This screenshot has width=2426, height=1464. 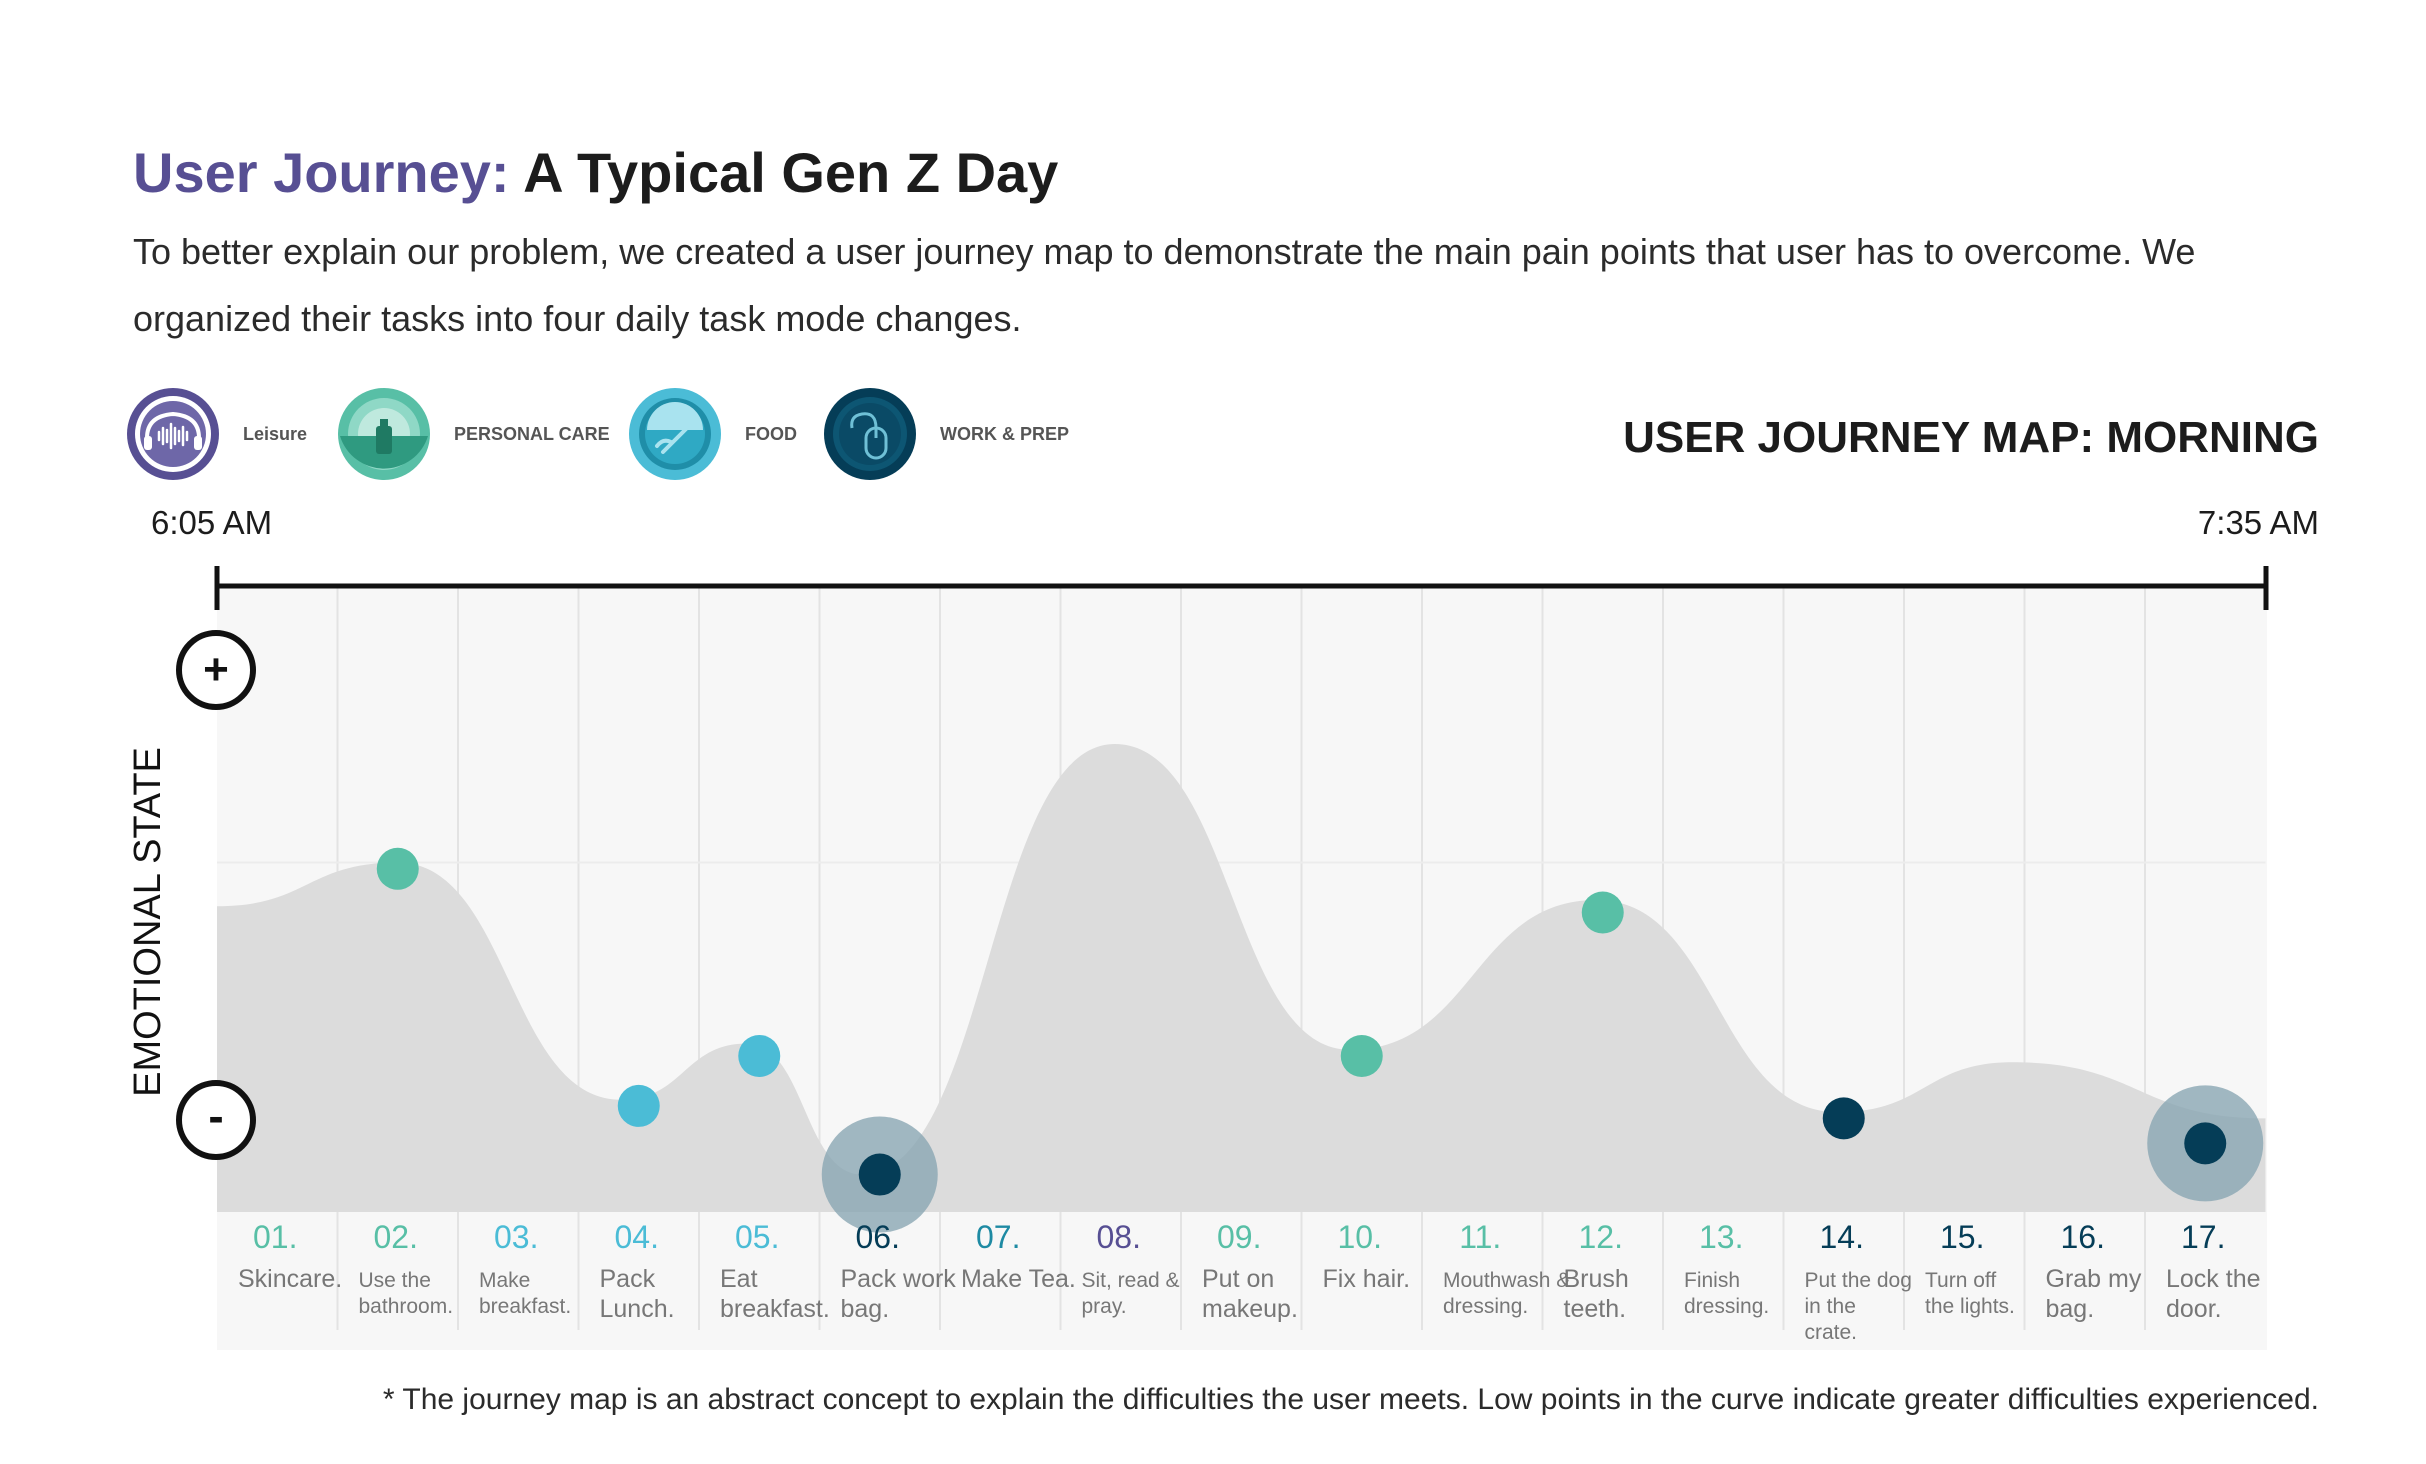 I want to click on step-number: 08., so click(x=1119, y=1237).